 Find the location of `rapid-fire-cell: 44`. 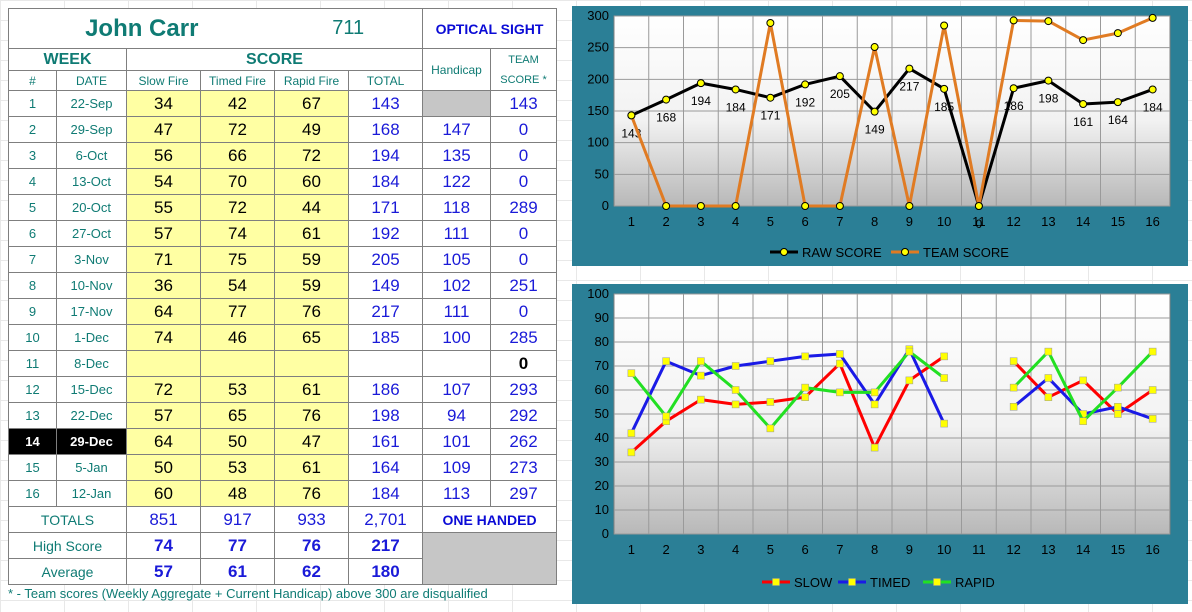

rapid-fire-cell: 44 is located at coordinates (311, 207).